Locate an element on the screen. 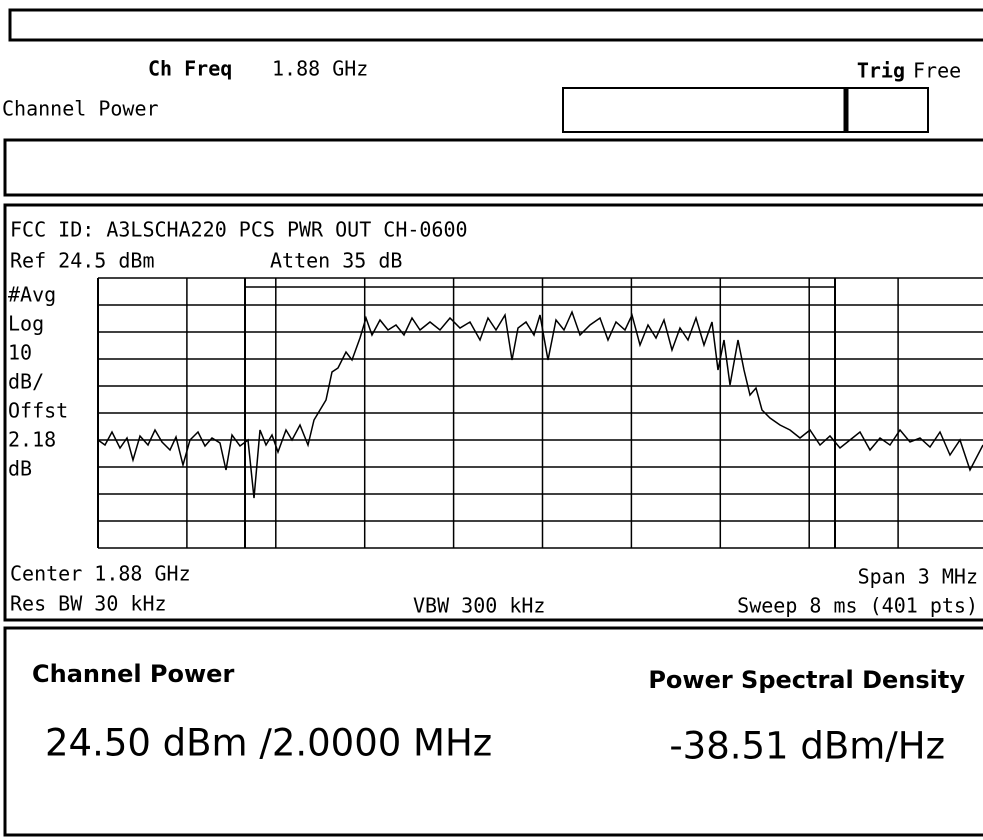  message-bar is located at coordinates (493, 167).